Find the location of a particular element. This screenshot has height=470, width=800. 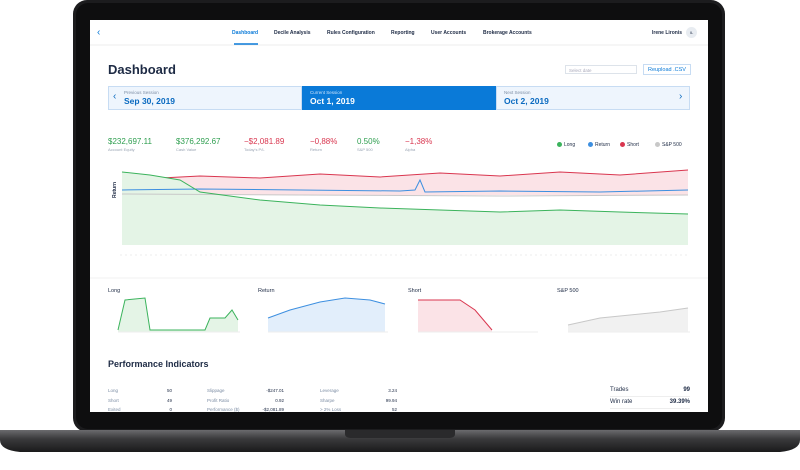

indicator-value: 50 is located at coordinates (169, 390).